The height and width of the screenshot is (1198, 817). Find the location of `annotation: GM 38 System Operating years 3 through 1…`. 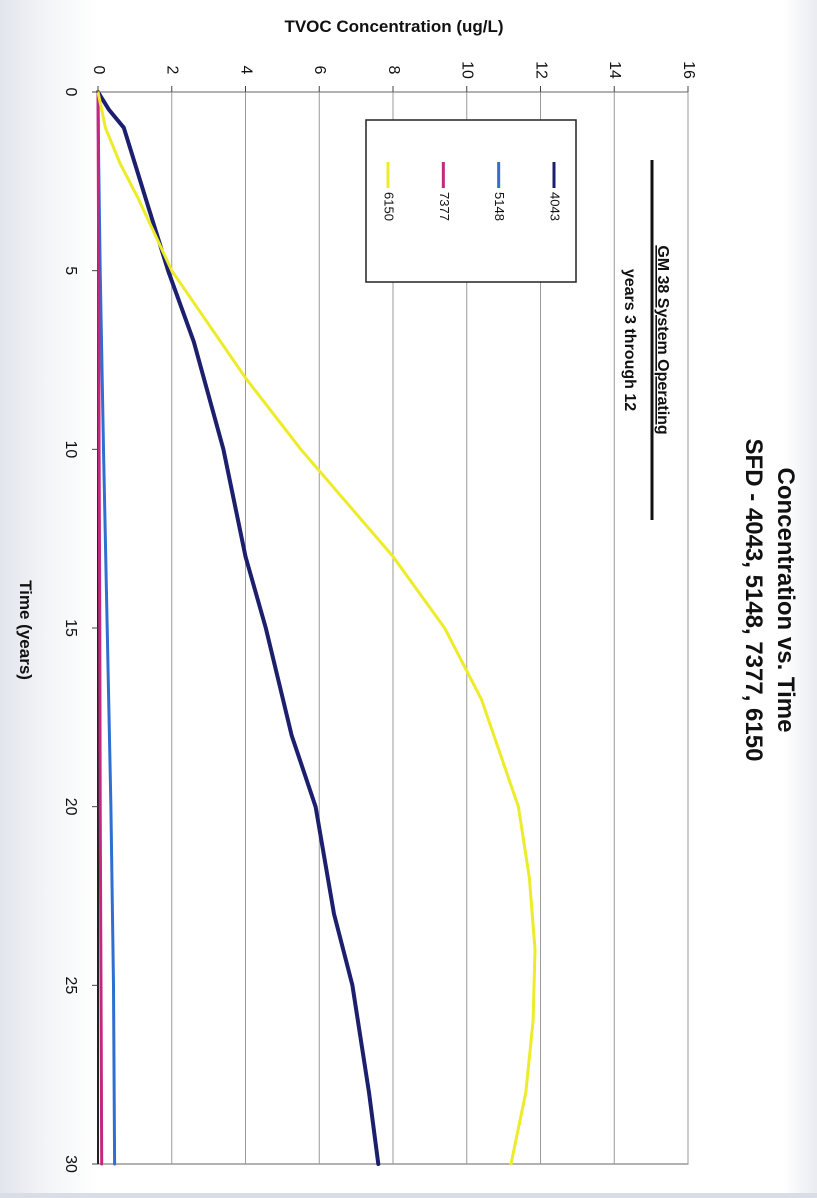

annotation: GM 38 System Operating years 3 through 1… is located at coordinates (646, 340).